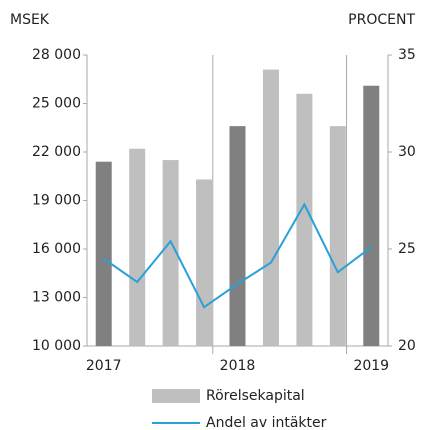 This screenshot has height=430, width=425. I want to click on y2-tick-label: 35, so click(407, 55).